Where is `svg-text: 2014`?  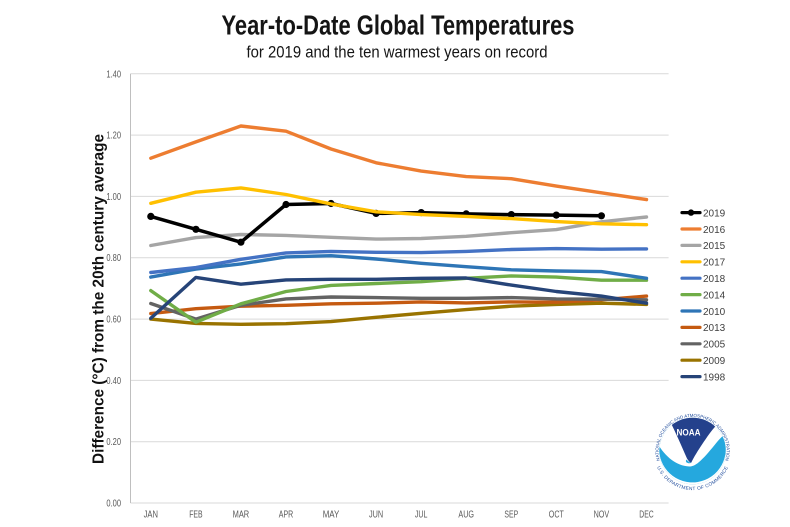
svg-text: 2014 is located at coordinates (714, 295).